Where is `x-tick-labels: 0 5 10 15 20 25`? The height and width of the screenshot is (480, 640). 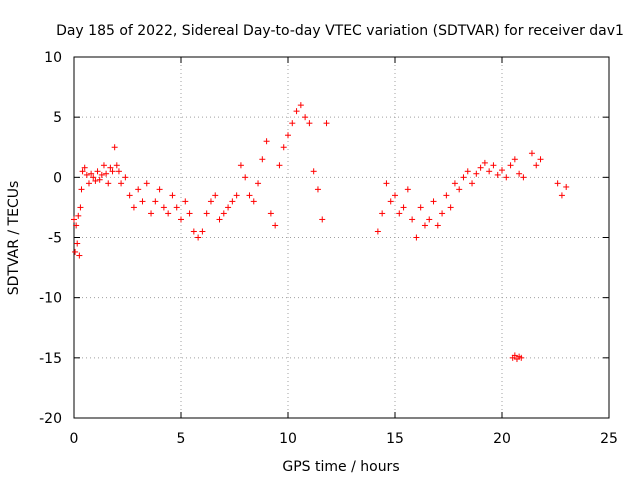 x-tick-labels: 0 5 10 15 20 25 is located at coordinates (344, 439).